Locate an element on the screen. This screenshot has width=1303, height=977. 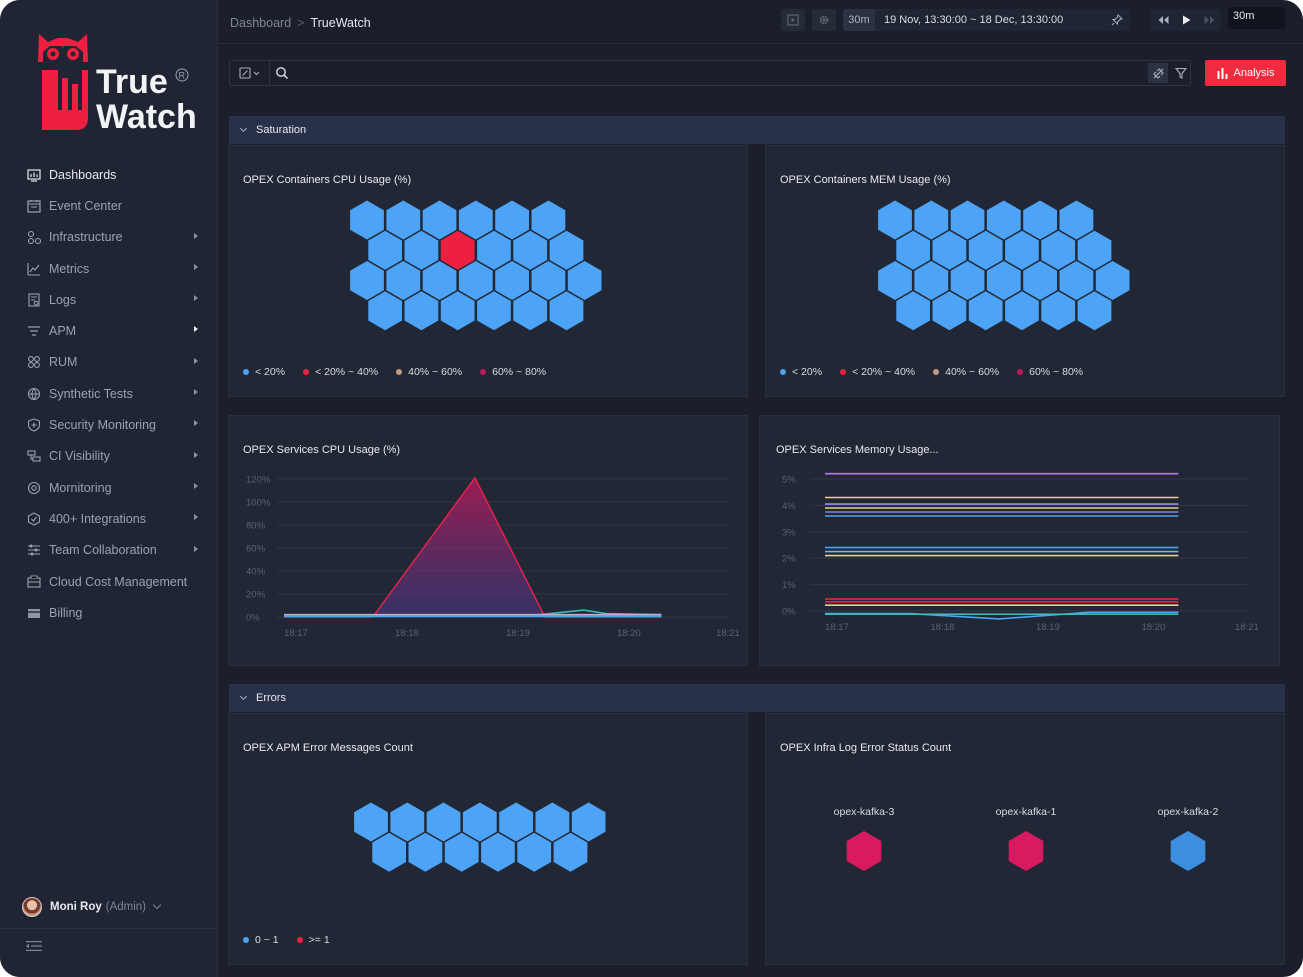
analysis-button: Analysis is located at coordinates (1245, 73).